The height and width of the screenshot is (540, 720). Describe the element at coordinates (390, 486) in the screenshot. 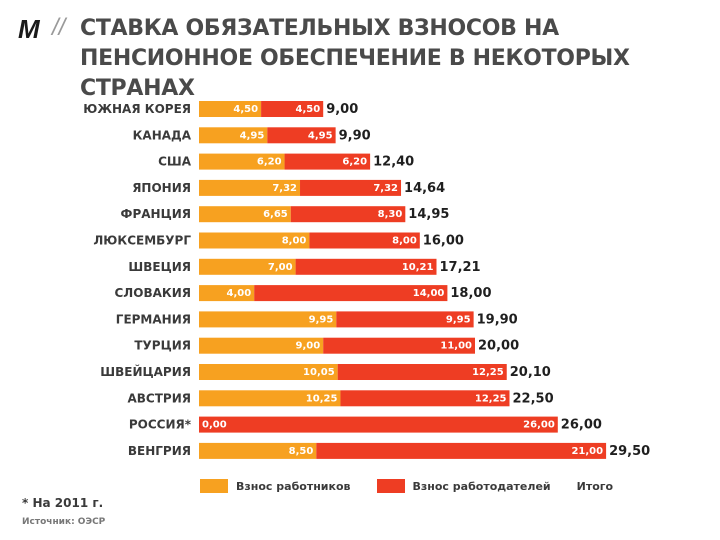

I see `legend-swatch-employer` at that location.